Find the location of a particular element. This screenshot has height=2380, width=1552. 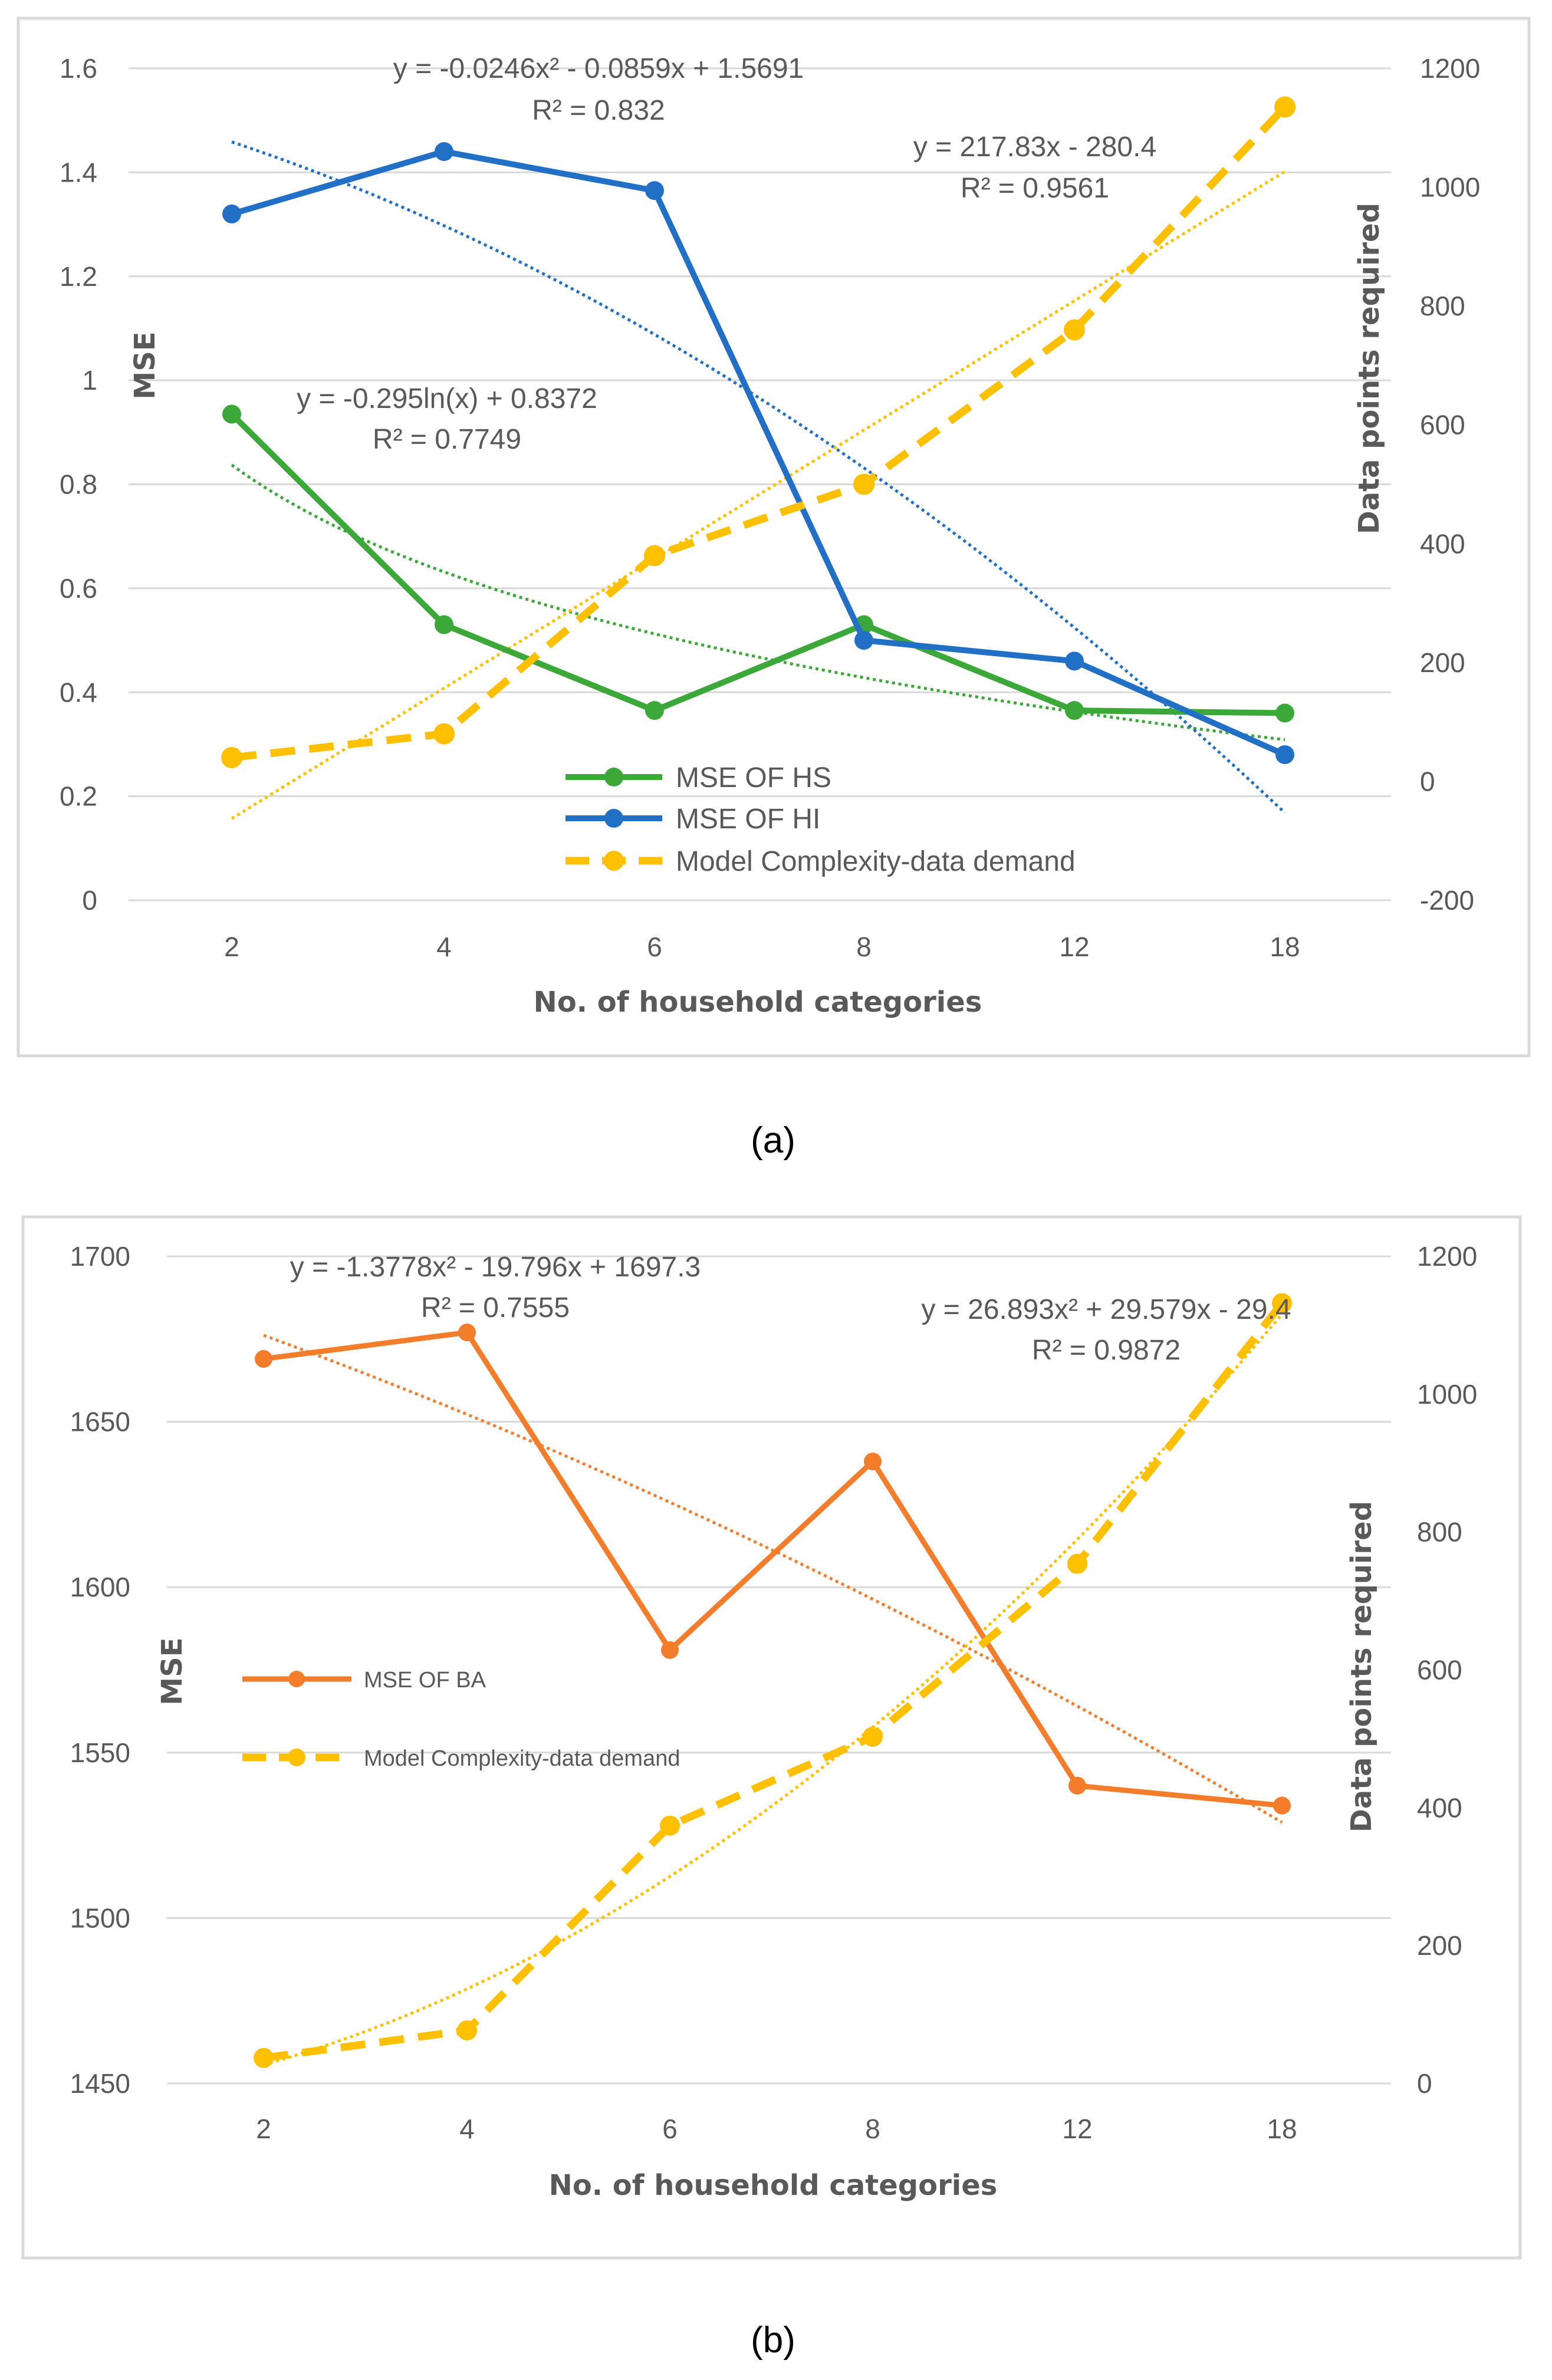

x-axis-title-a: No. of household categories is located at coordinates (758, 1002).